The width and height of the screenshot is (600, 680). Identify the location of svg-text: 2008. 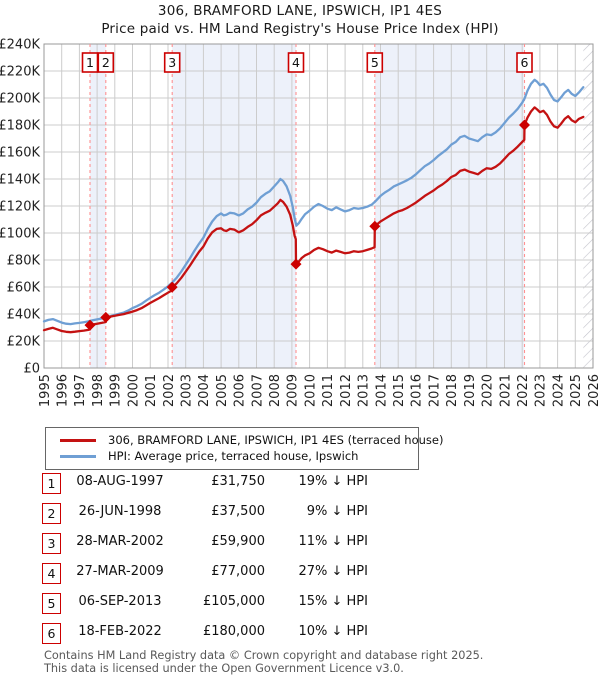
(275, 390).